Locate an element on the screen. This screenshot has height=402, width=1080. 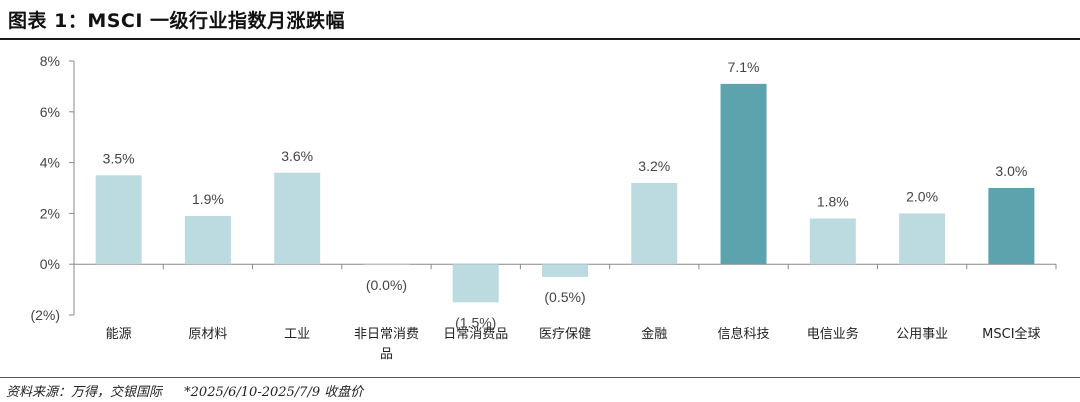
category-label-line: 公用事业 is located at coordinates (922, 334).